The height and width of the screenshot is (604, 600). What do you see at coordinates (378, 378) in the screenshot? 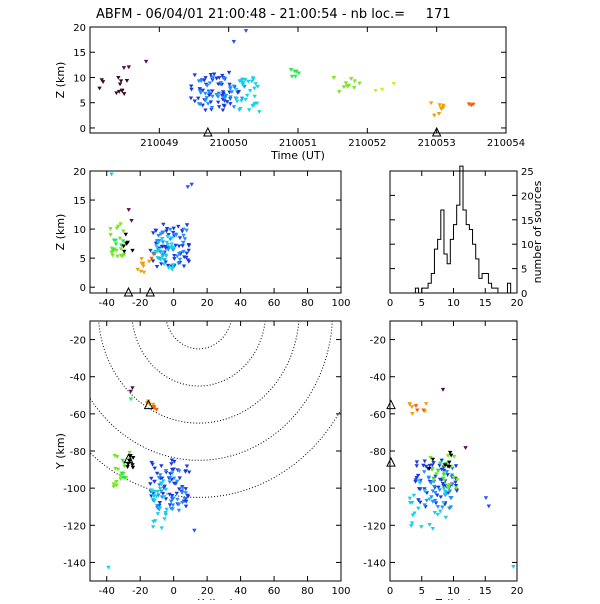
I see `y-tick-label: -40` at bounding box center [378, 378].